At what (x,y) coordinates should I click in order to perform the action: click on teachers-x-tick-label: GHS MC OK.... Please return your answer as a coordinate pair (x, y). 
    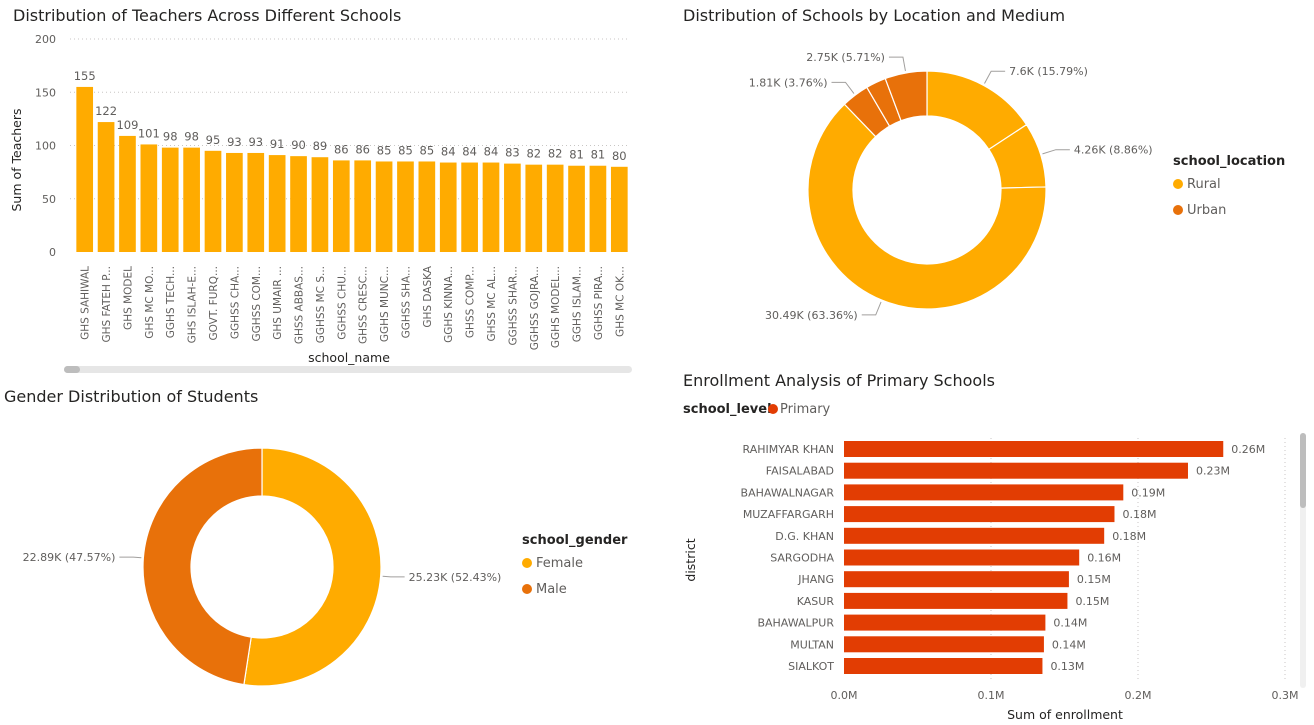
    Looking at the image, I should click on (620, 301).